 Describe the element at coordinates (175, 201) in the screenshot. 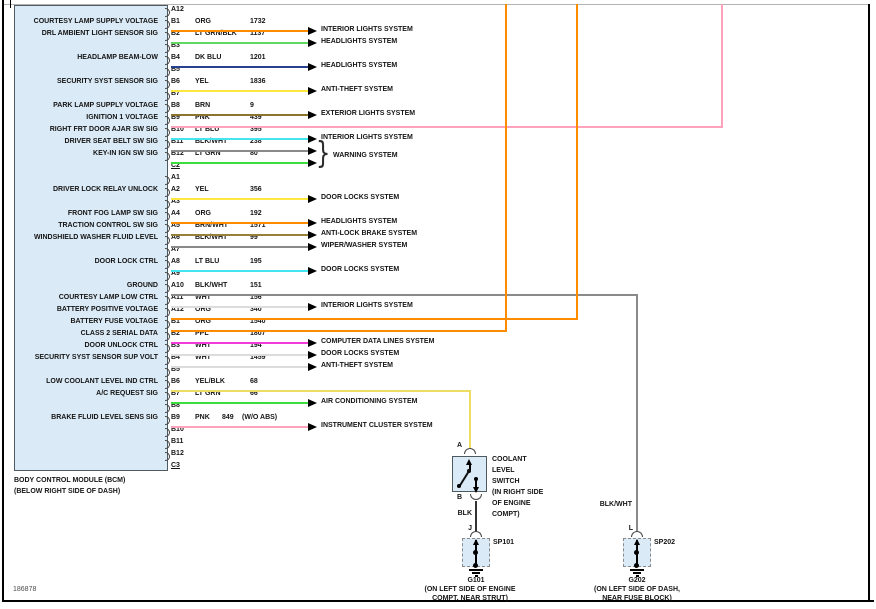

I see `pin-label: A3` at that location.